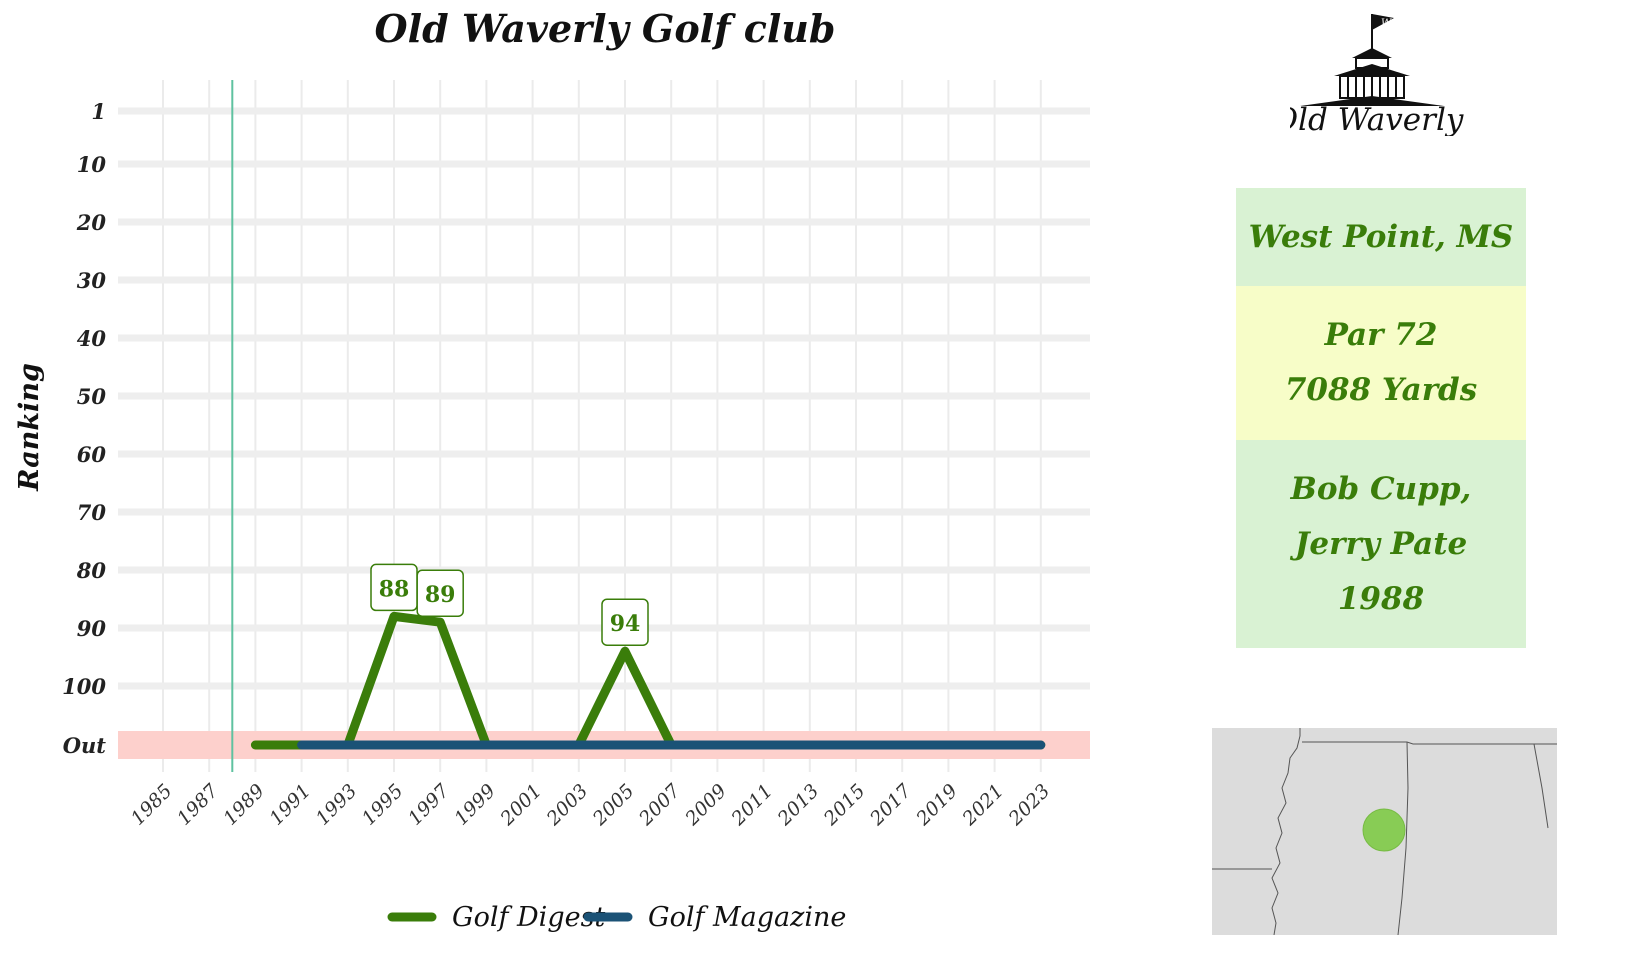 This screenshot has width=1632, height=960. What do you see at coordinates (705, 805) in the screenshot?
I see `x-tick-label: 2009` at bounding box center [705, 805].